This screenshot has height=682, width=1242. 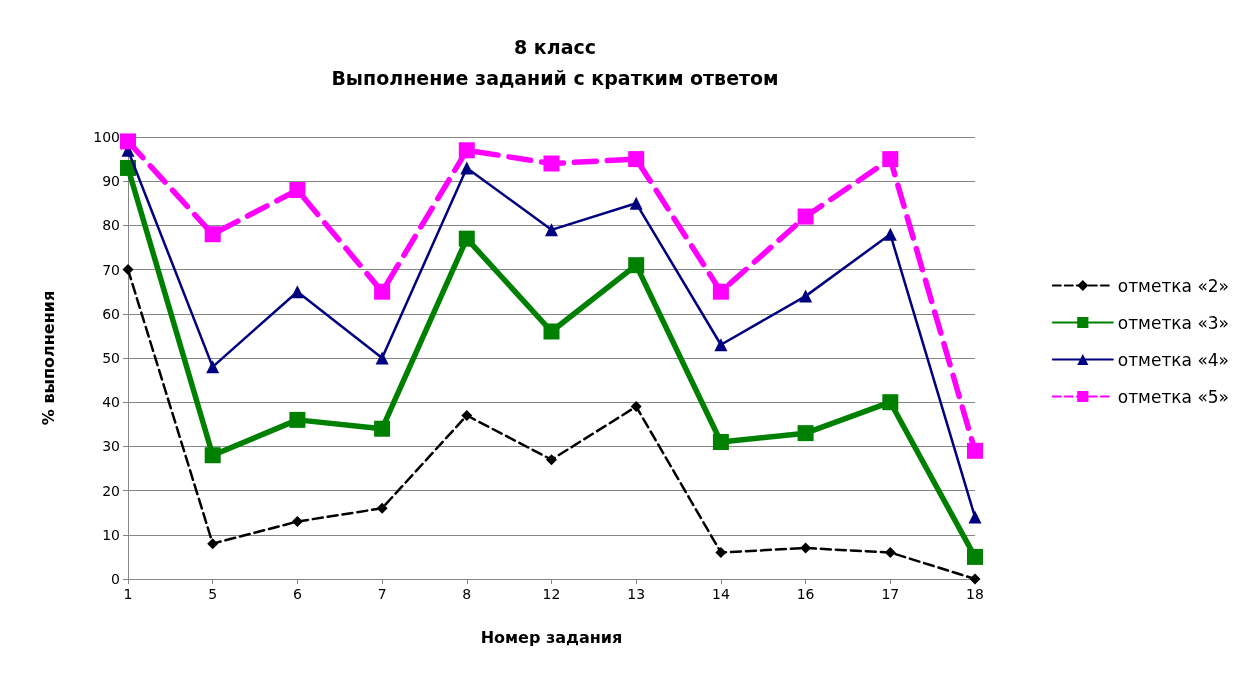 I want to click on legend-label: отметка «5», so click(x=1173, y=396).